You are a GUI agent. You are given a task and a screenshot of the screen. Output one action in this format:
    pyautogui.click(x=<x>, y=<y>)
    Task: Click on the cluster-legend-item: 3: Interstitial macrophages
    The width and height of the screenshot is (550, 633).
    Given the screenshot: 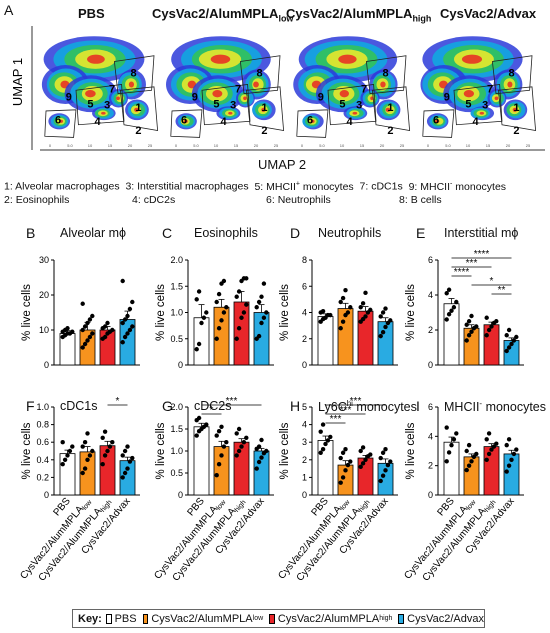 What is the action you would take?
    pyautogui.click(x=186, y=187)
    